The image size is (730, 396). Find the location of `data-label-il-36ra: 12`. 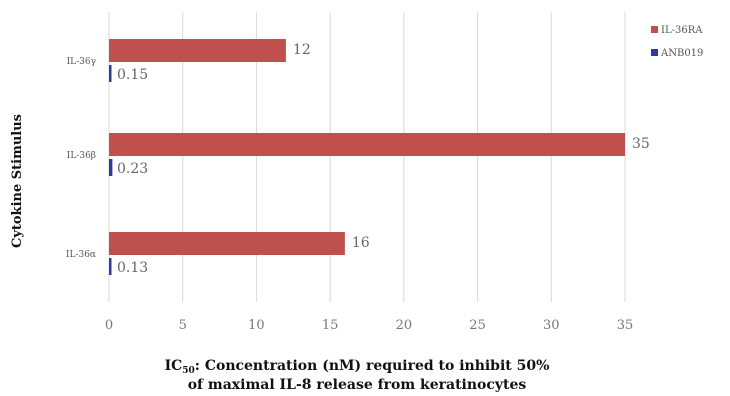

data-label-il-36ra: 12 is located at coordinates (302, 50).